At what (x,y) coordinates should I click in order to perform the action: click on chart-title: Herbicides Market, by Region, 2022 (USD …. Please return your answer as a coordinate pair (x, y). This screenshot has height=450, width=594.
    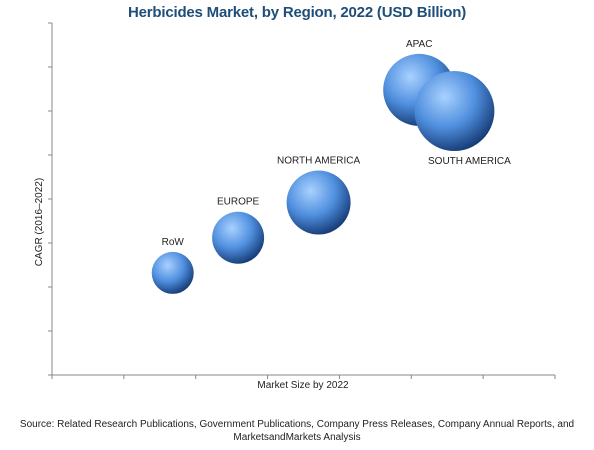
    Looking at the image, I should click on (297, 12).